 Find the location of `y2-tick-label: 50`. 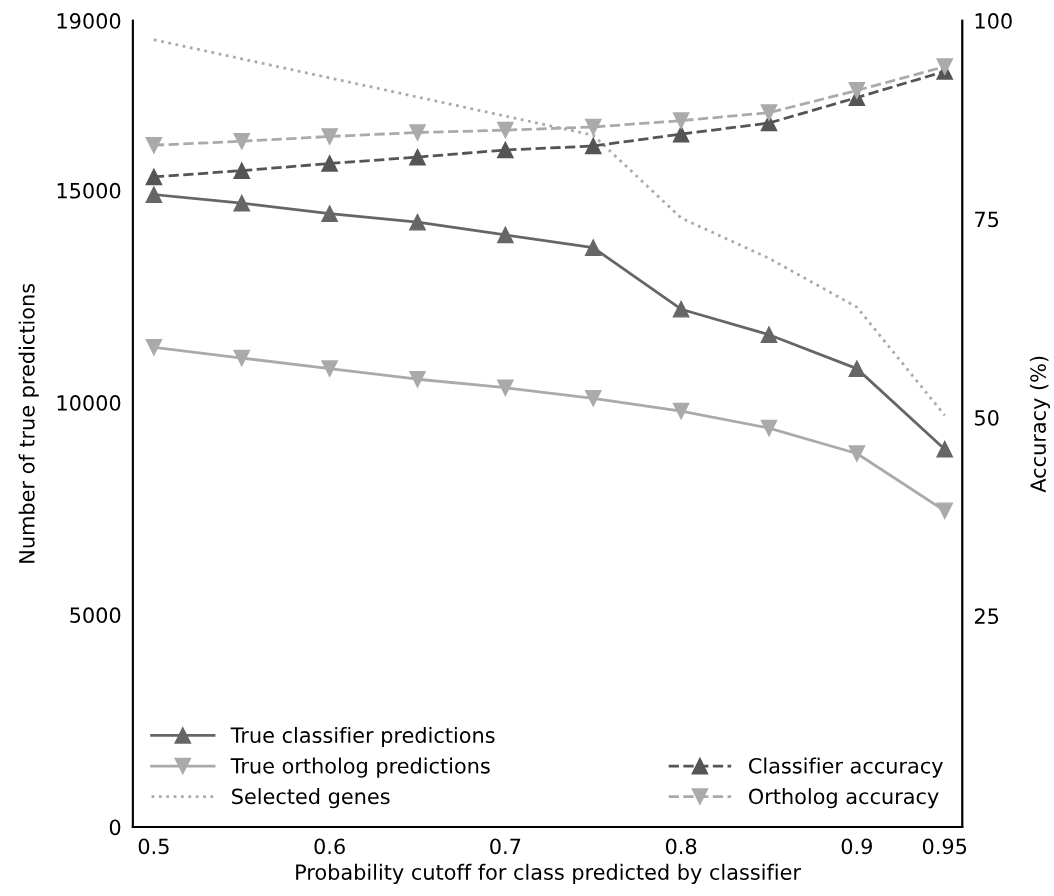

y2-tick-label: 50 is located at coordinates (987, 417).